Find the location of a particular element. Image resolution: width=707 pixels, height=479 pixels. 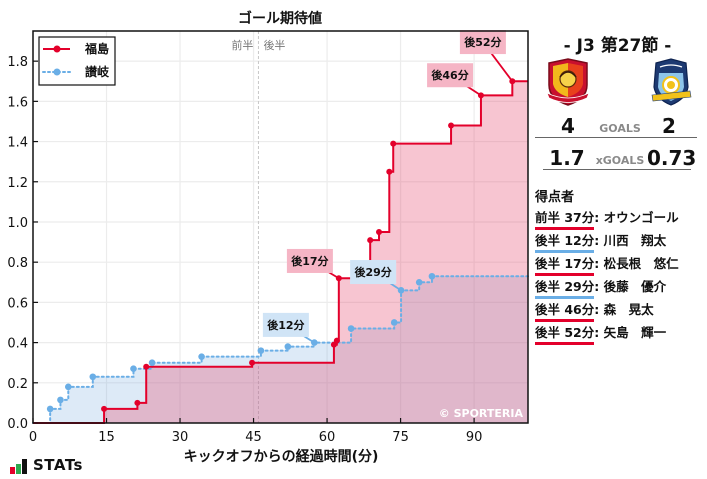

xgoals-label: xGOALS is located at coordinates (620, 160).